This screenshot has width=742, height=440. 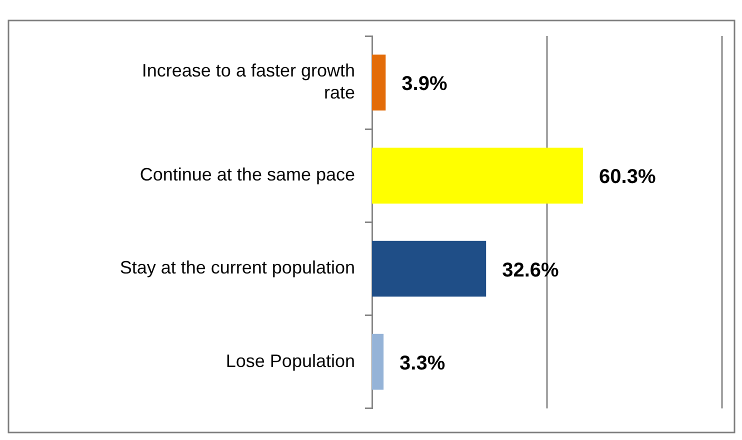 I want to click on y-tick-label: Increase to a faster growth rate, so click(x=248, y=81).